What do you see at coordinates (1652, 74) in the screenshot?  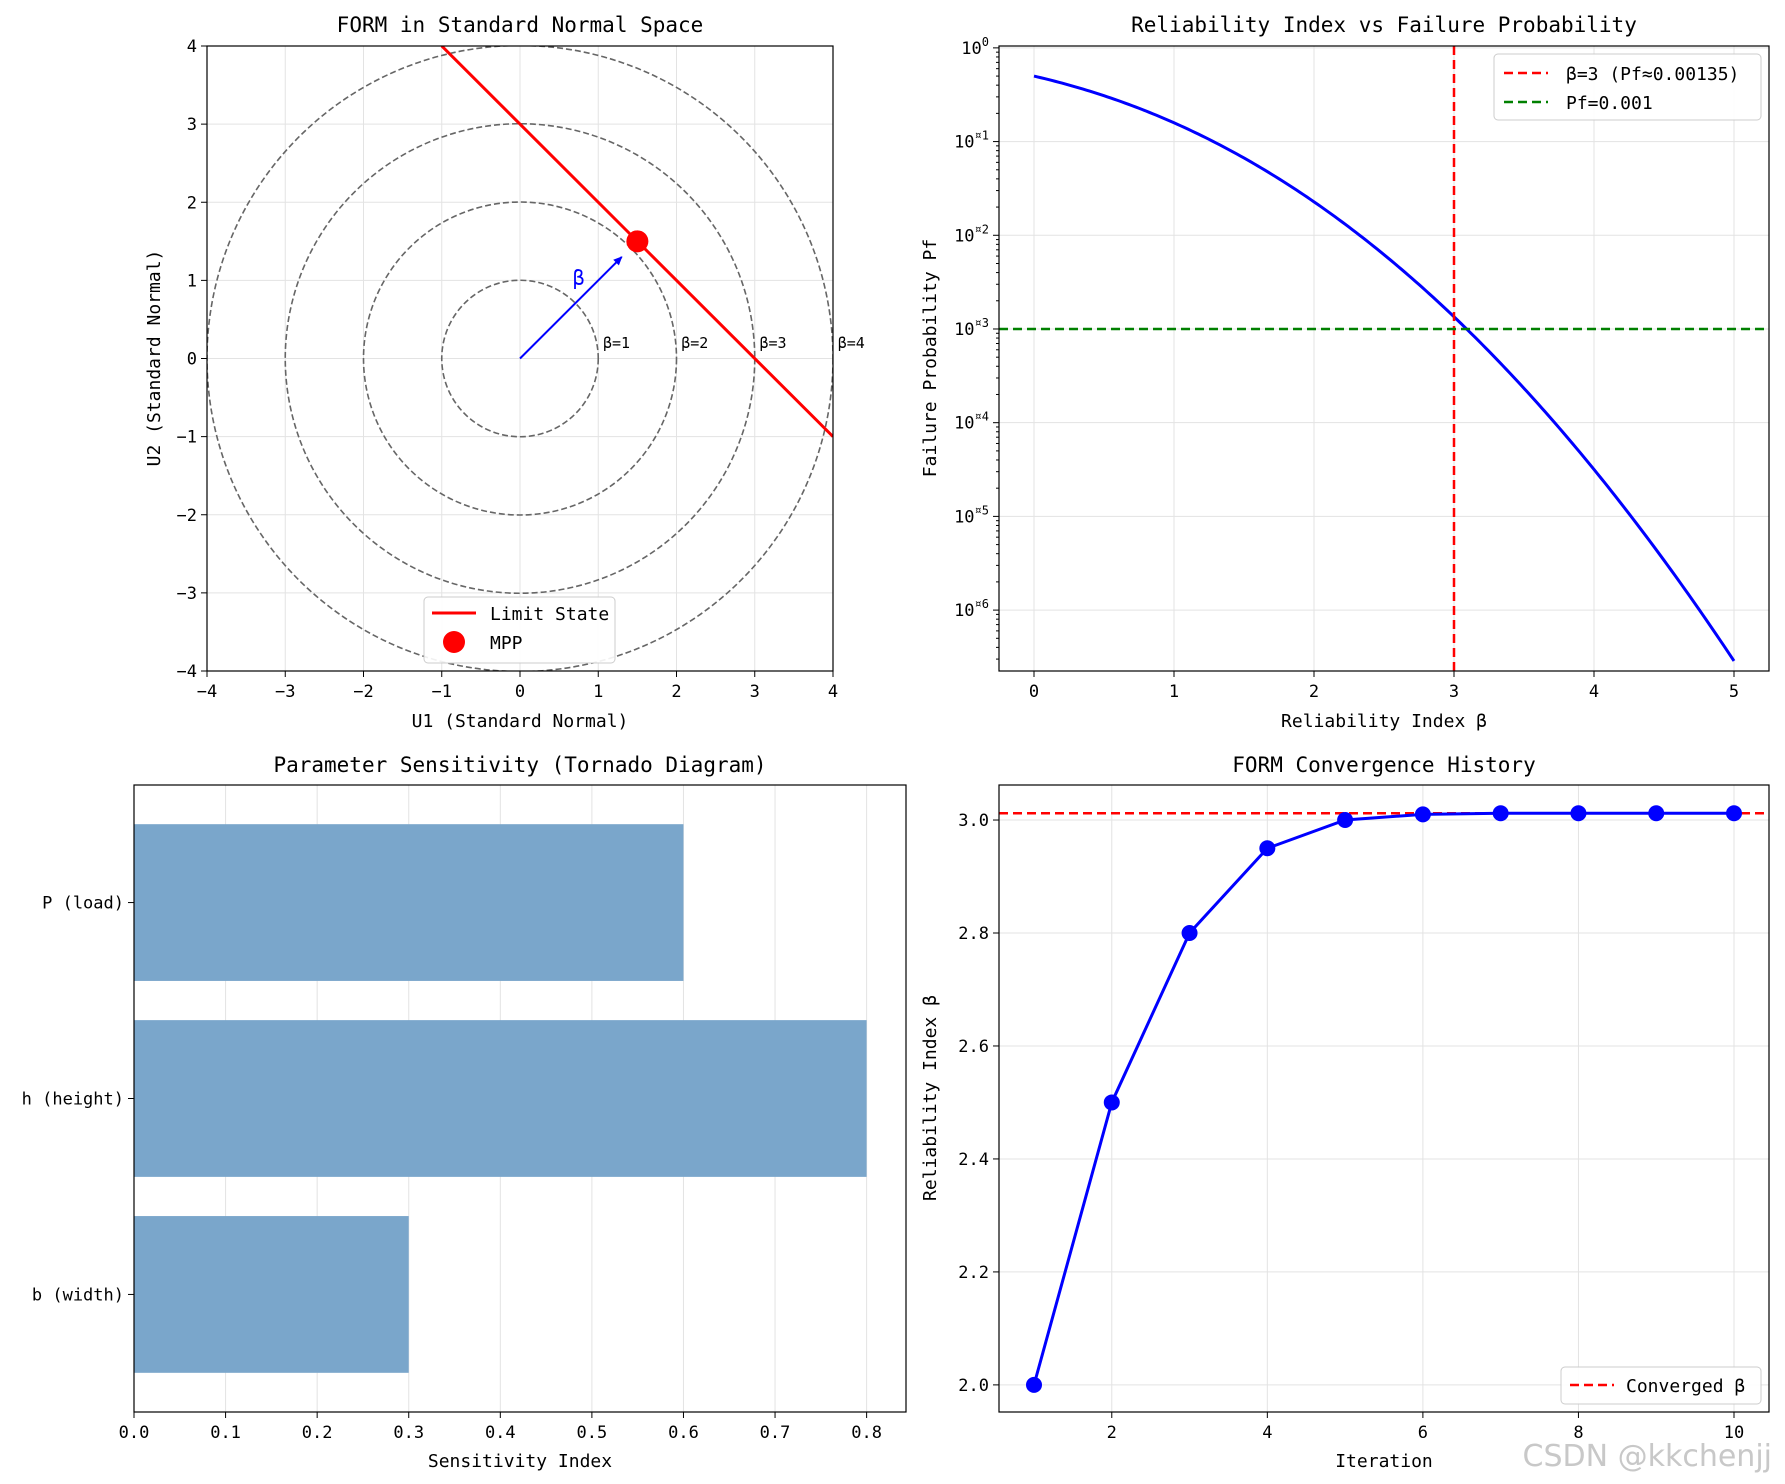 I see `beta3-legend-label: β=3 (Pf≈0.00135)` at bounding box center [1652, 74].